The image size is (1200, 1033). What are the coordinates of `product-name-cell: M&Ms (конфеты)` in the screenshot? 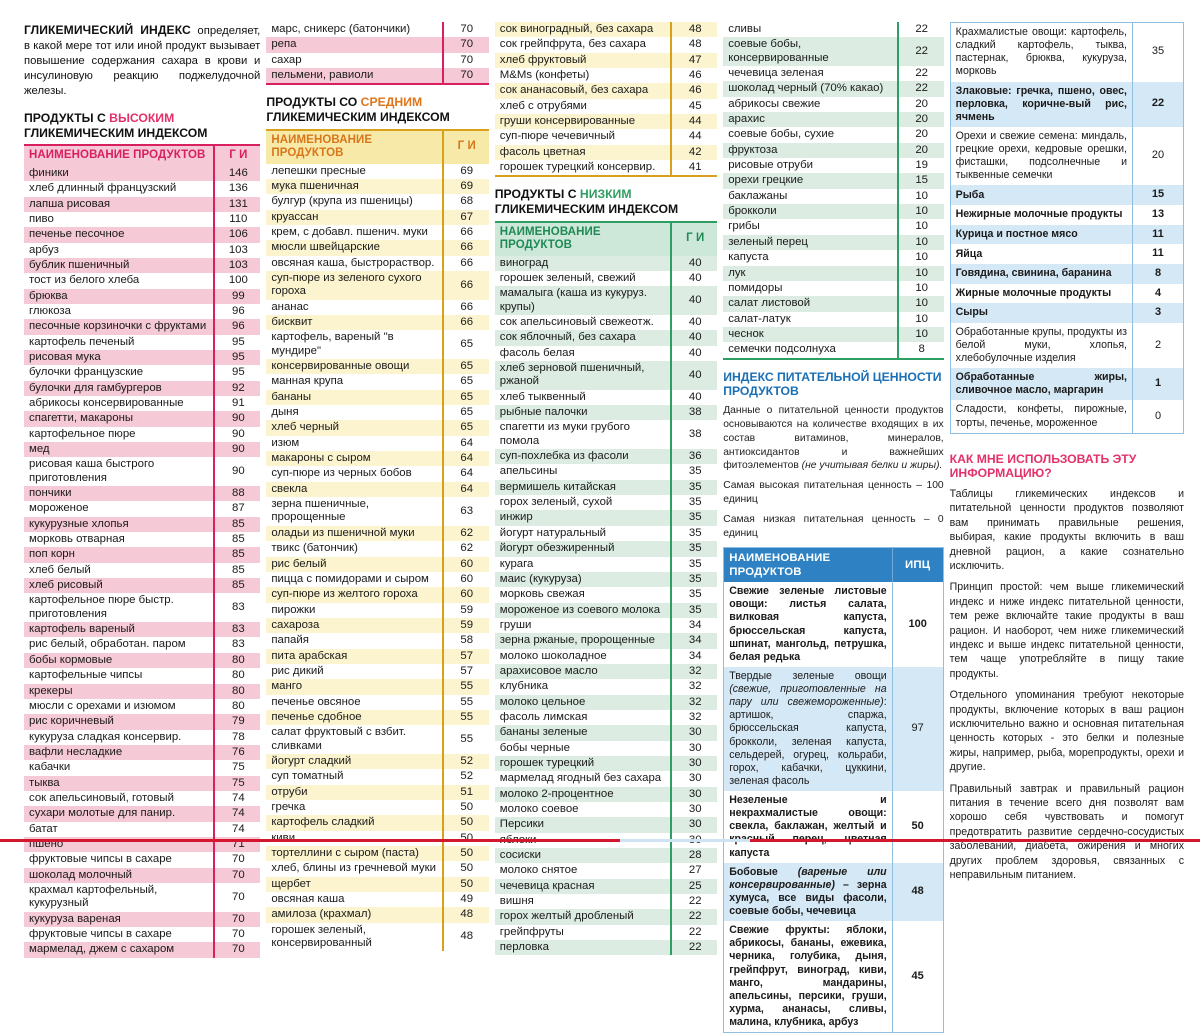 It's located at (583, 76).